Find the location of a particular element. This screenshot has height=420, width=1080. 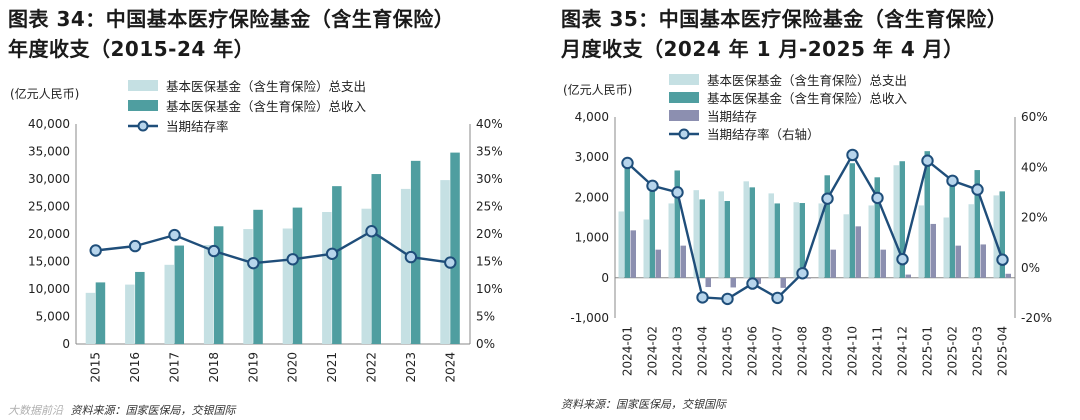

right-y-tick-label: 0 is located at coordinates (605, 278).